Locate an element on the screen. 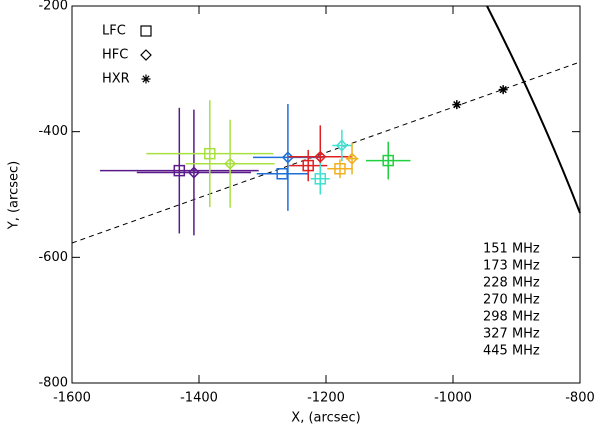 The width and height of the screenshot is (600, 429). y-tick-label: -800 is located at coordinates (53, 383).